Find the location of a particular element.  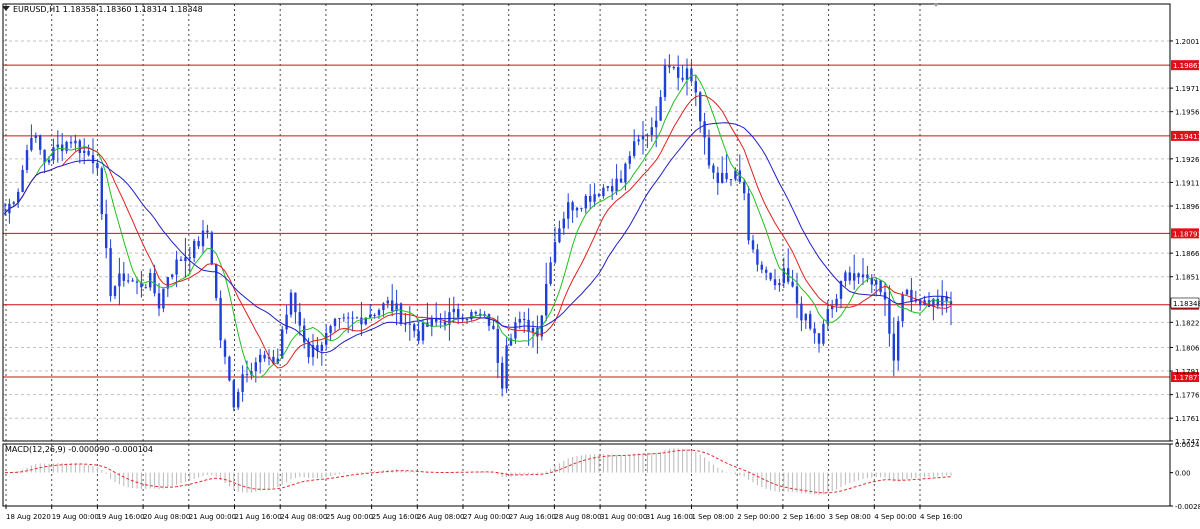

x-tick-label: 31 Aug 00:00 is located at coordinates (623, 517).